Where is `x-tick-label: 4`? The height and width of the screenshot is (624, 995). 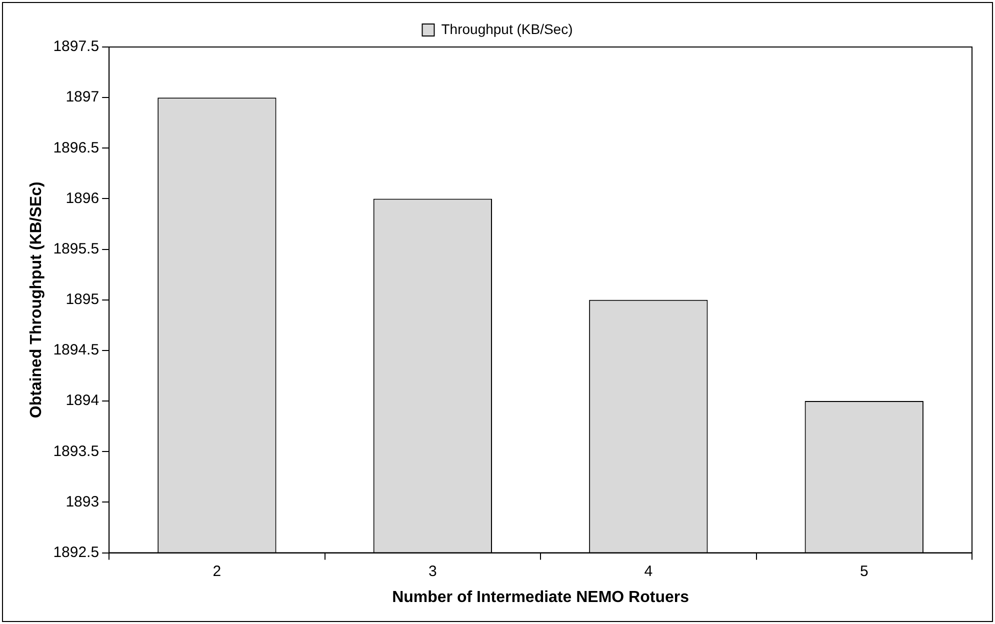
x-tick-label: 4 is located at coordinates (648, 571).